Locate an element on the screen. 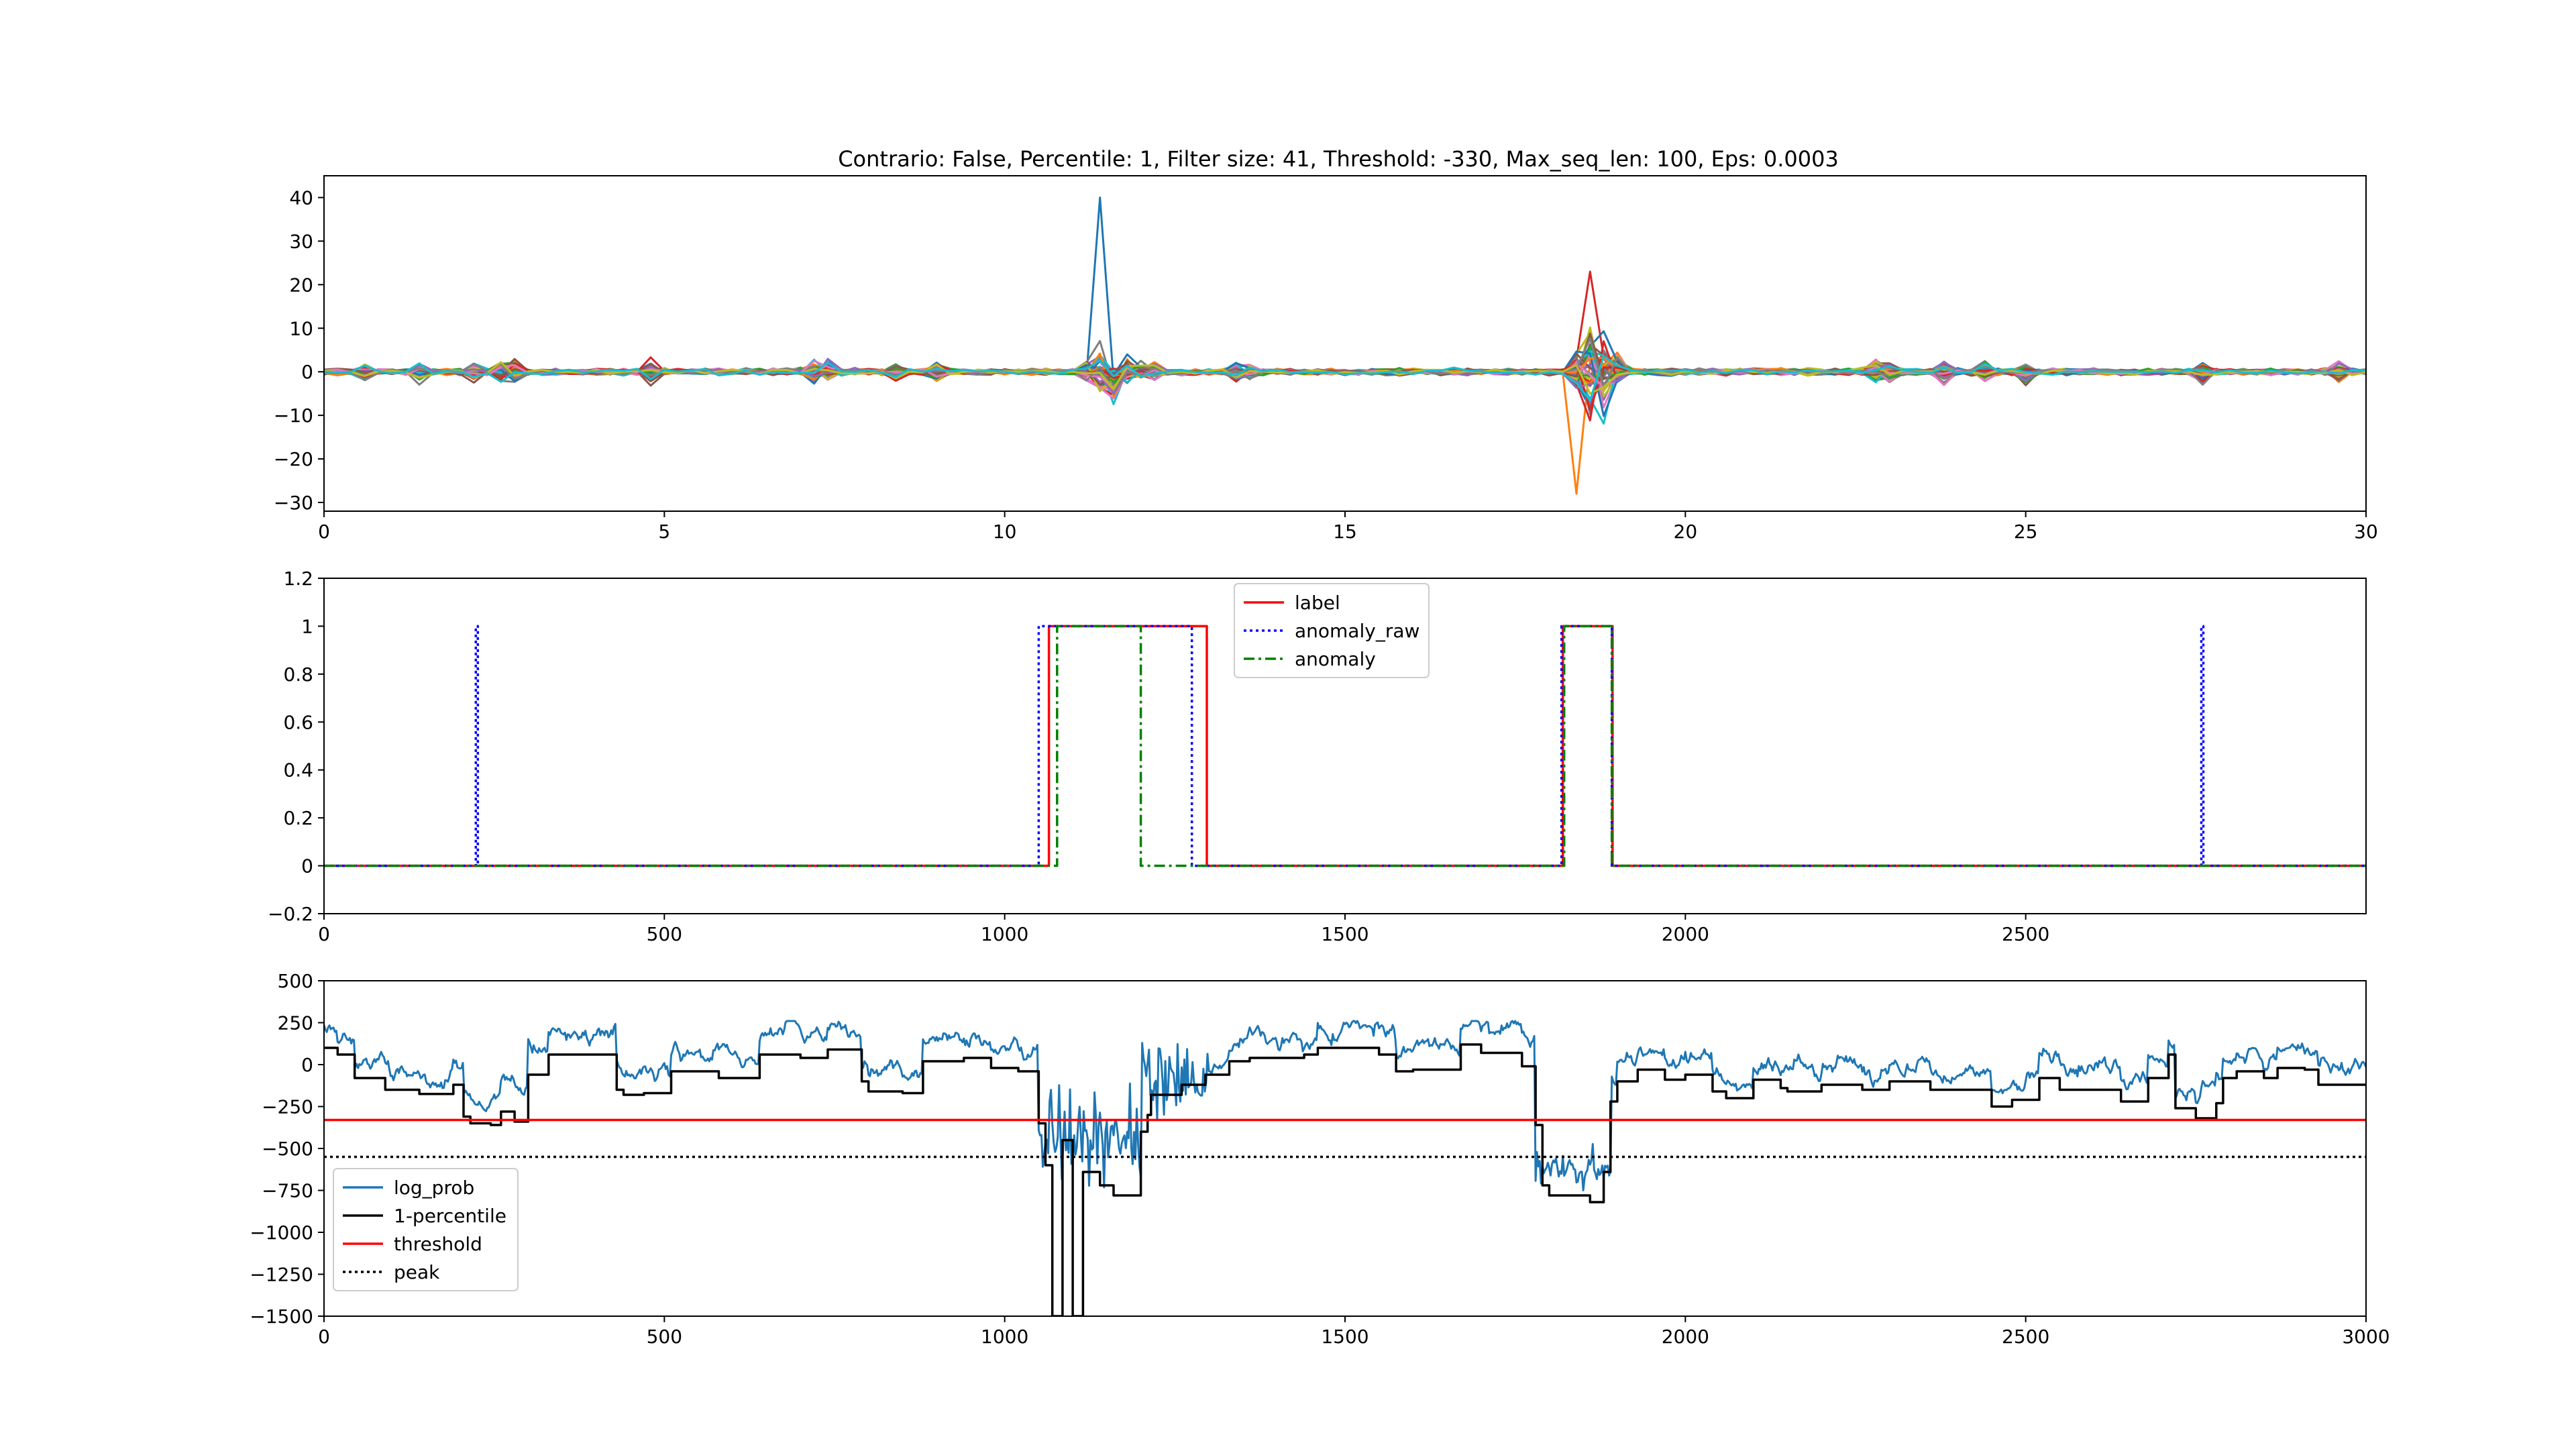 The image size is (2576, 1449). legend-label-anomaly: anomaly is located at coordinates (1335, 659).